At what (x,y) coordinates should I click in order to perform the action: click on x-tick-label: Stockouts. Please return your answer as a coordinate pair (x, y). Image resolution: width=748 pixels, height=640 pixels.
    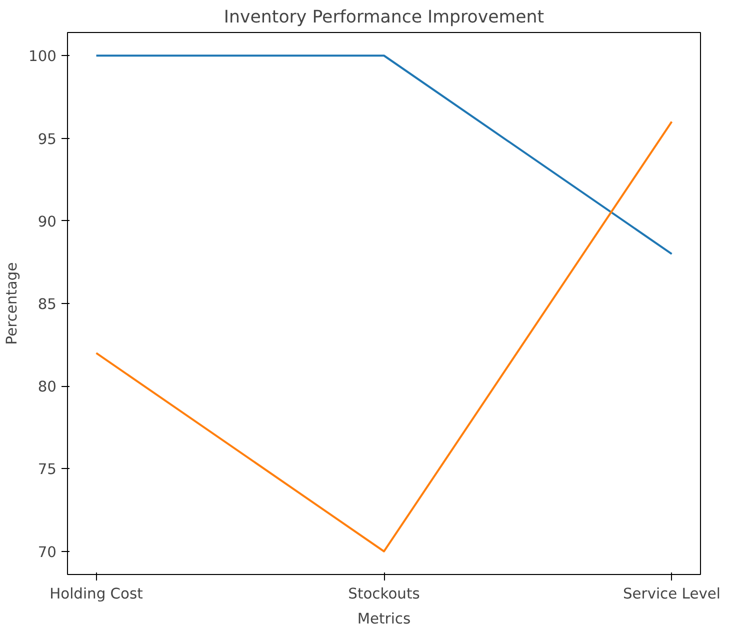
    Looking at the image, I should click on (384, 594).